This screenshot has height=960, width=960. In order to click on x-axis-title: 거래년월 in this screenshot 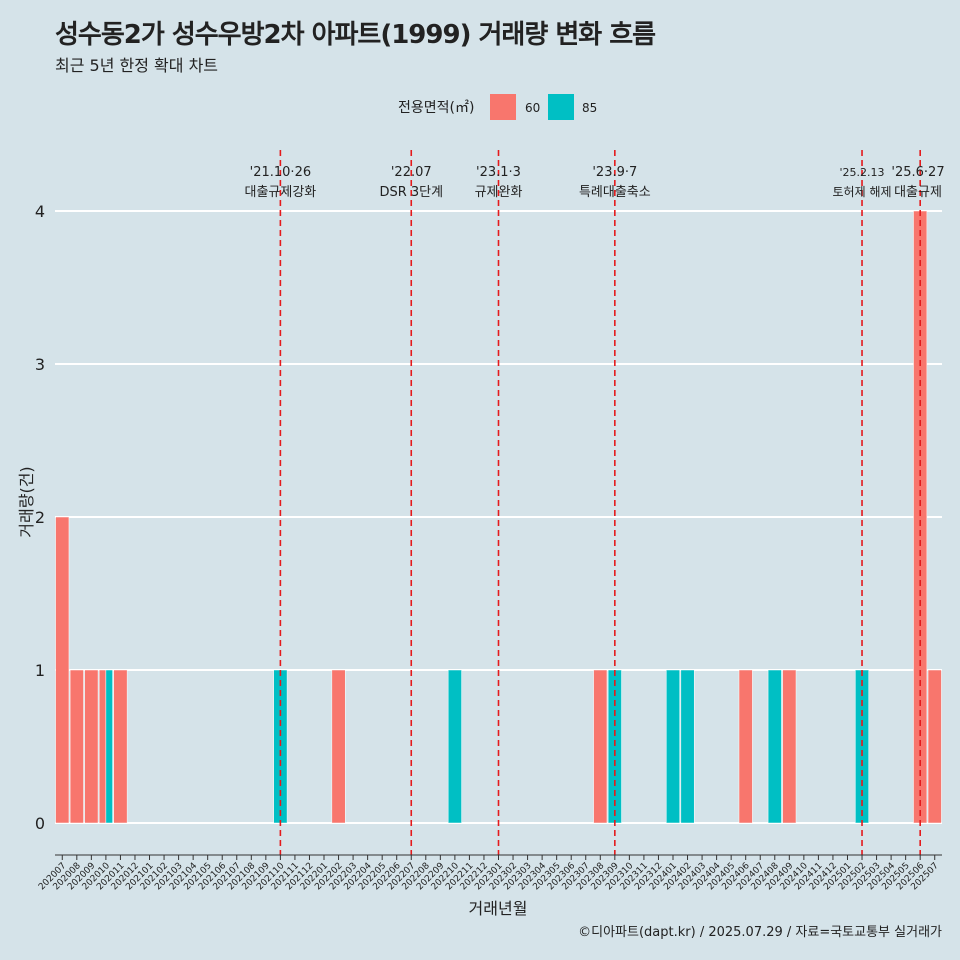, I will do `click(498, 908)`.